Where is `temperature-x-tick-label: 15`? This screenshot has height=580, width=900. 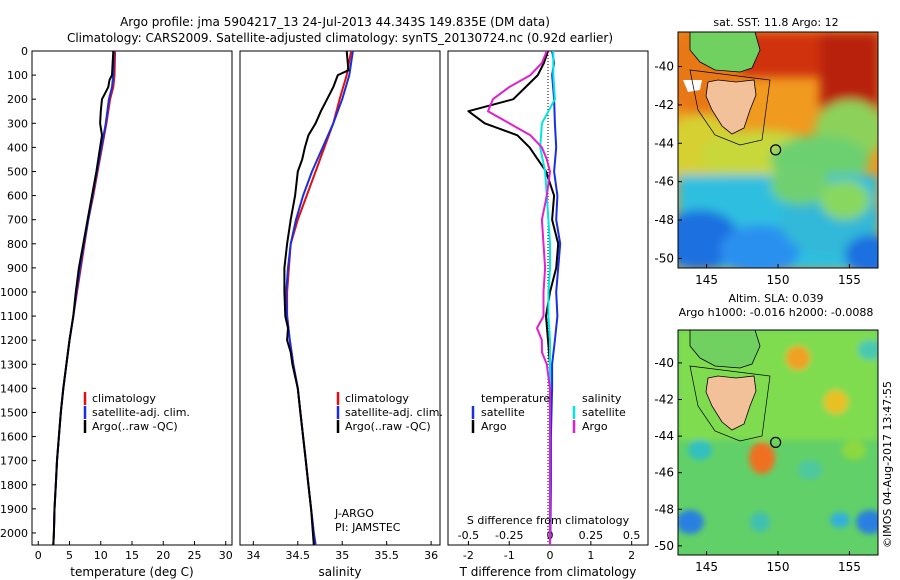 temperature-x-tick-label: 15 is located at coordinates (132, 555).